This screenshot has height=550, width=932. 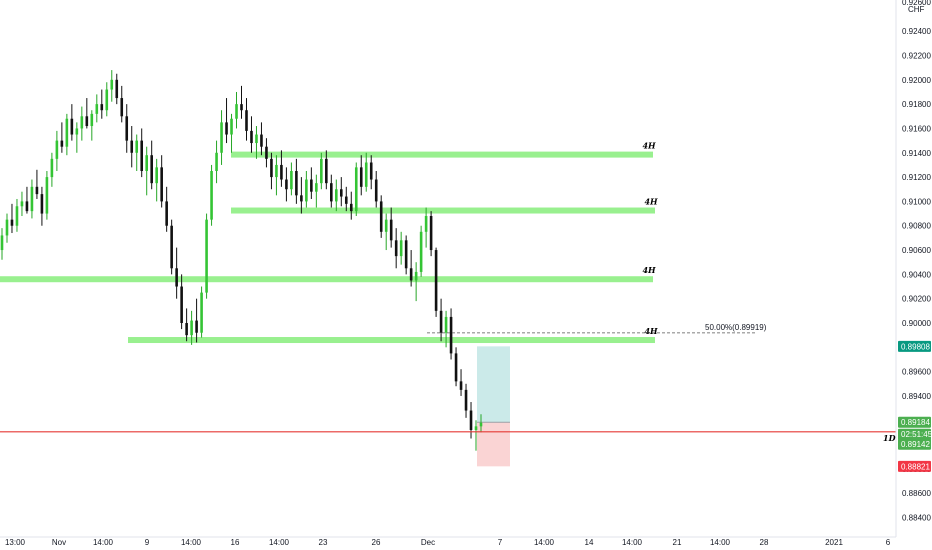 What do you see at coordinates (493, 384) in the screenshot?
I see `target-zone` at bounding box center [493, 384].